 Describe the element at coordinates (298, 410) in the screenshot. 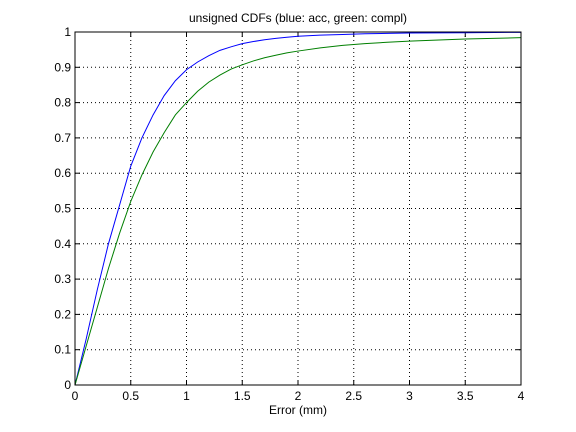

I see `x-axis-label: Error (mm)` at that location.